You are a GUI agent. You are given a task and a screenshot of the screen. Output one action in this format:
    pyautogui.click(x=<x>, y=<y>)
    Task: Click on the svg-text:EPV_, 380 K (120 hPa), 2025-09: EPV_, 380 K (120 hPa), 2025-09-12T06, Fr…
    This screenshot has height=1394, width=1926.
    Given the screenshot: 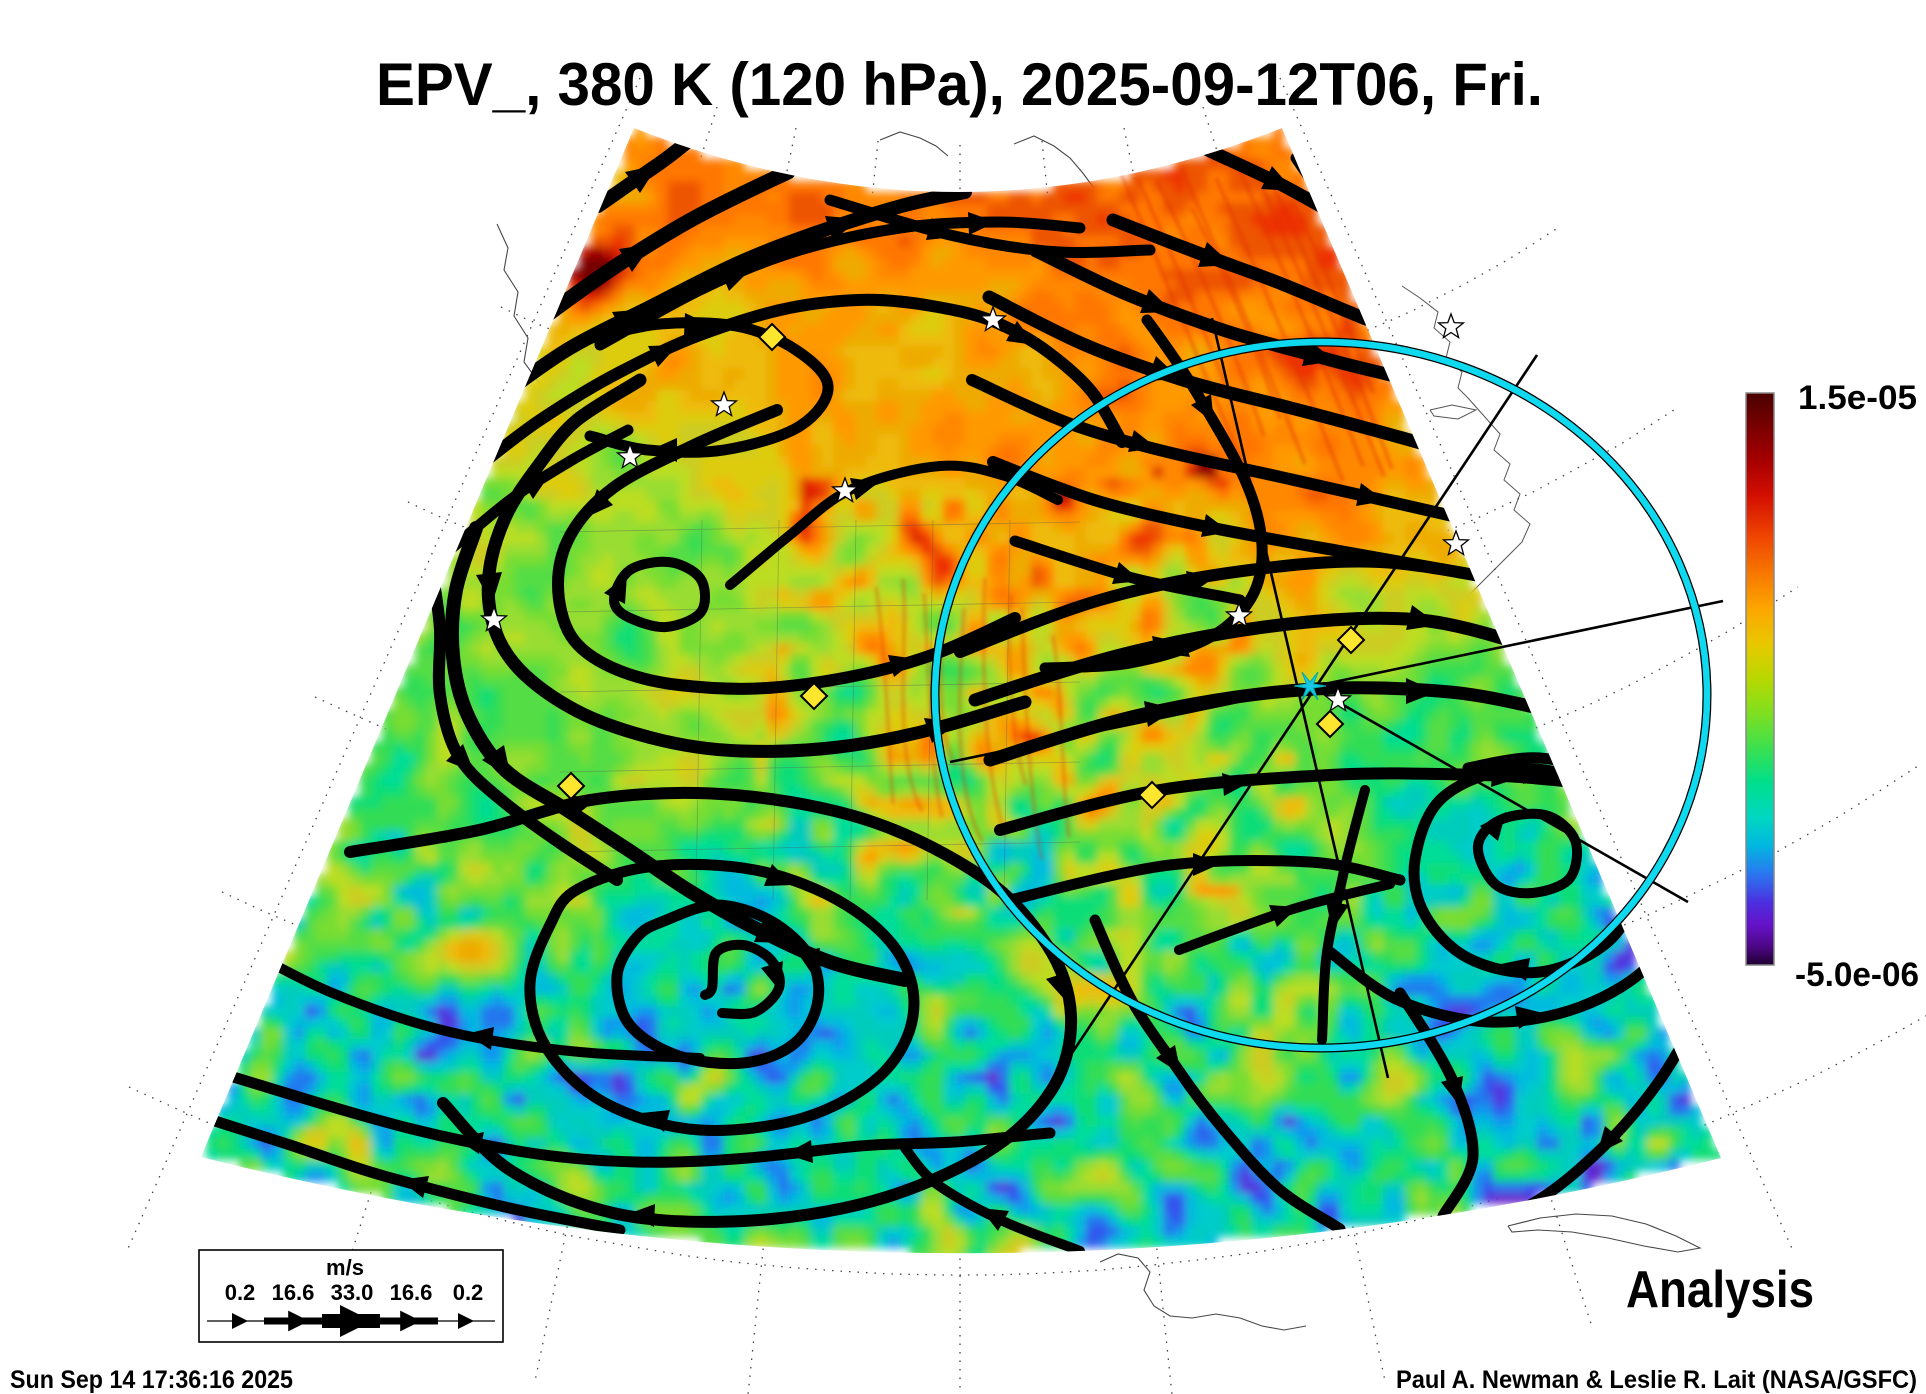 What is the action you would take?
    pyautogui.click(x=959, y=84)
    